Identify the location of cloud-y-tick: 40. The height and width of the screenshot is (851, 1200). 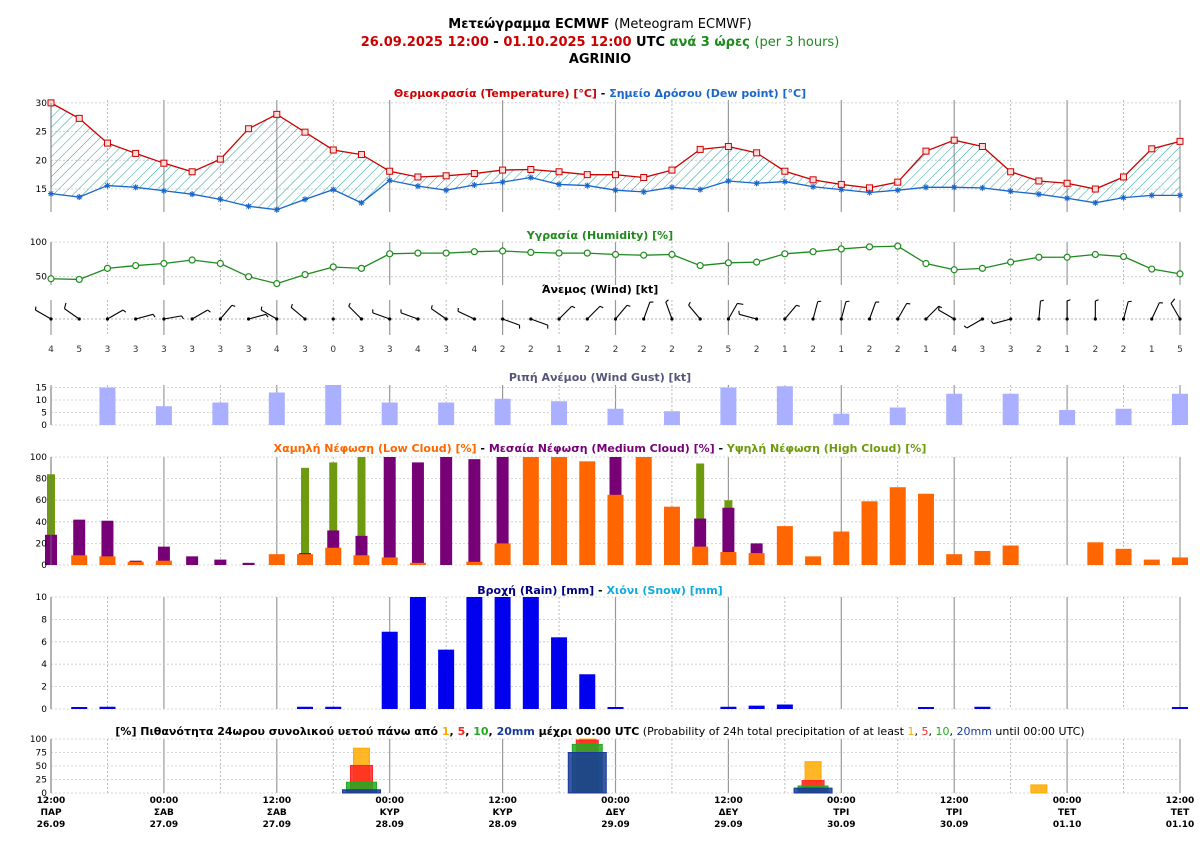
(42, 523).